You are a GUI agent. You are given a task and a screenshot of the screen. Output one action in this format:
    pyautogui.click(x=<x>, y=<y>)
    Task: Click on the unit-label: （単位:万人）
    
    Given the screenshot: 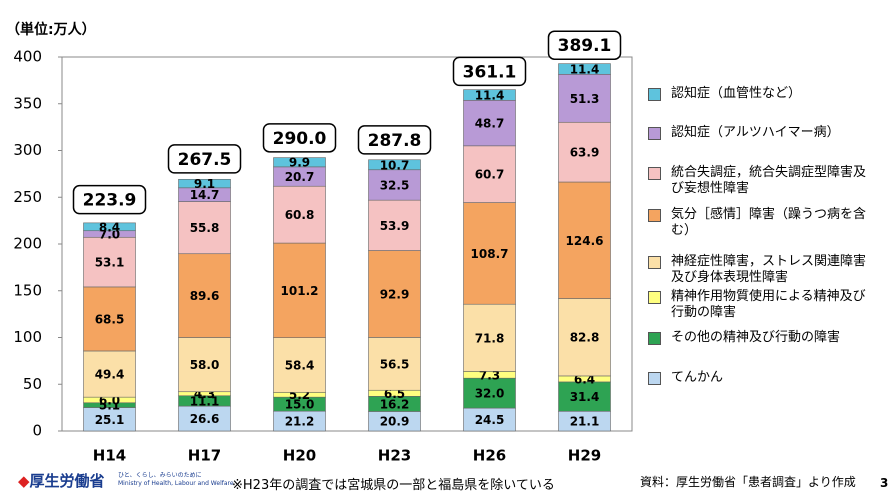 What is the action you would take?
    pyautogui.click(x=51, y=29)
    